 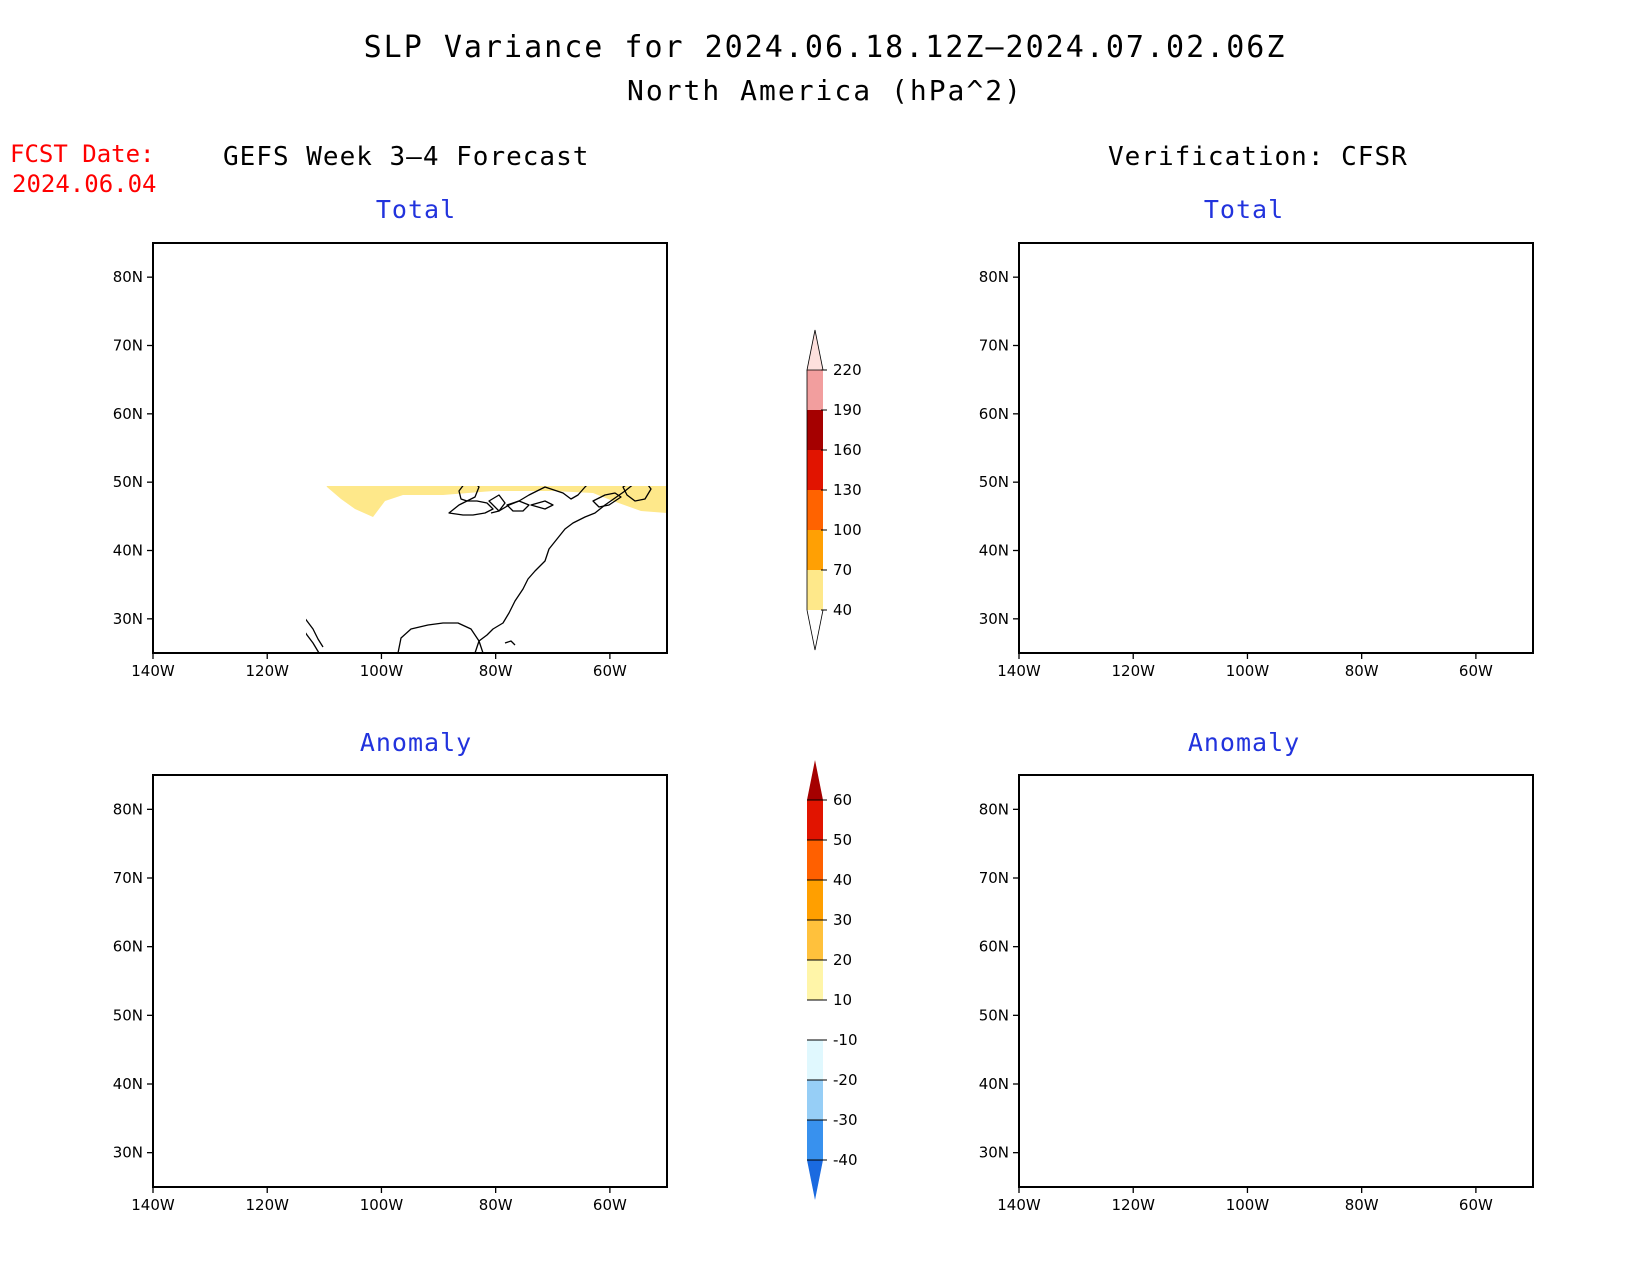 I want to click on verification-total-70-contour, so click(x=1249, y=496).